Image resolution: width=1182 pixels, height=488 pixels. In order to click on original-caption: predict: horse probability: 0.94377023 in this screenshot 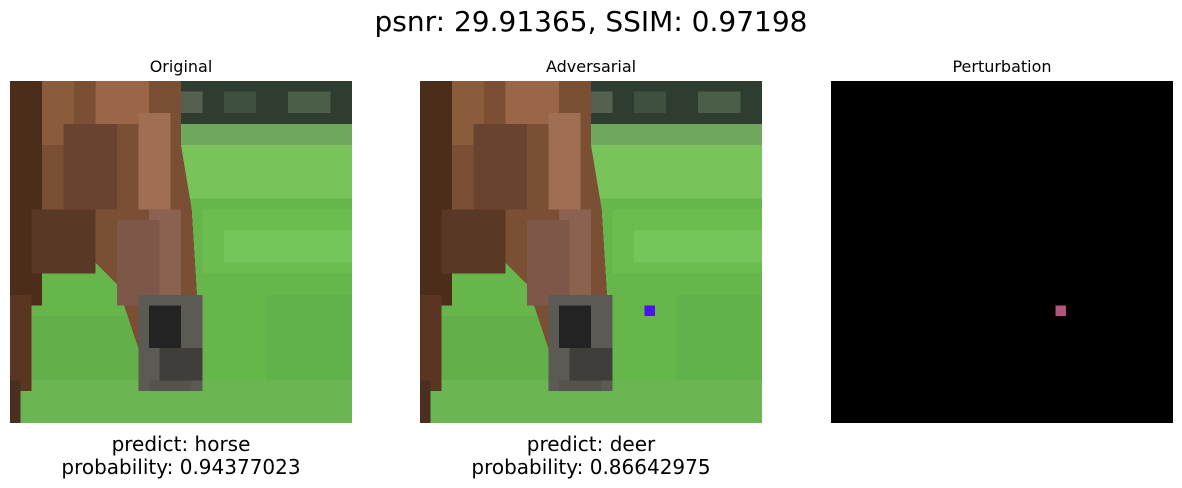, I will do `click(181, 456)`.